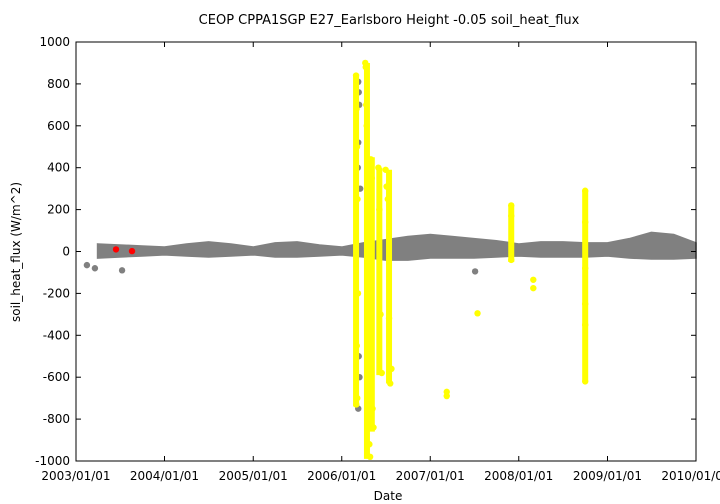 Image resolution: width=720 pixels, height=504 pixels. What do you see at coordinates (52, 461) in the screenshot?
I see `y-tick-label-10: -1000` at bounding box center [52, 461].